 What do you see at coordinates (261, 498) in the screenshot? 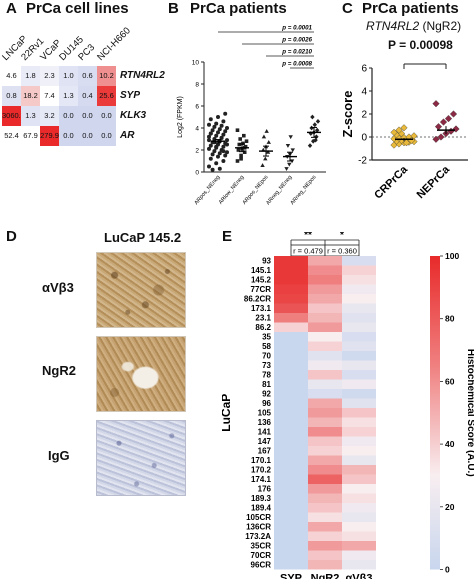
I see `panel-e-row-label: 189.3` at bounding box center [261, 498].